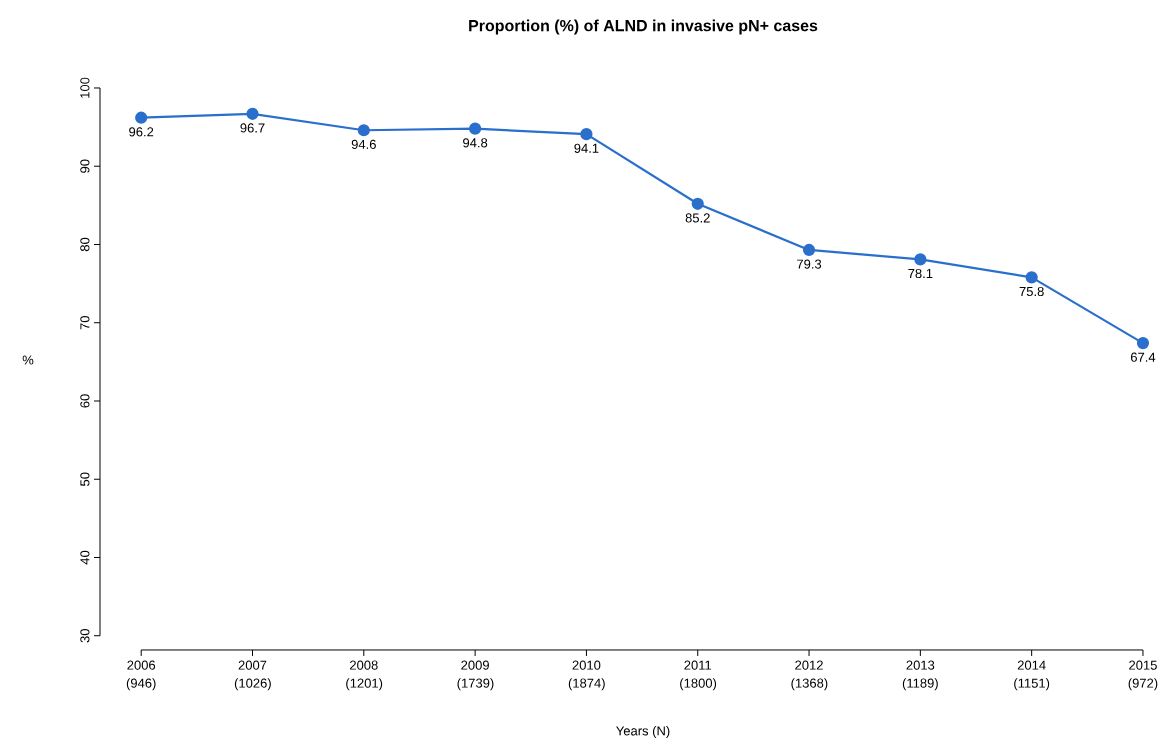 This screenshot has width=1173, height=744. I want to click on y-tick-label: 50, so click(85, 479).